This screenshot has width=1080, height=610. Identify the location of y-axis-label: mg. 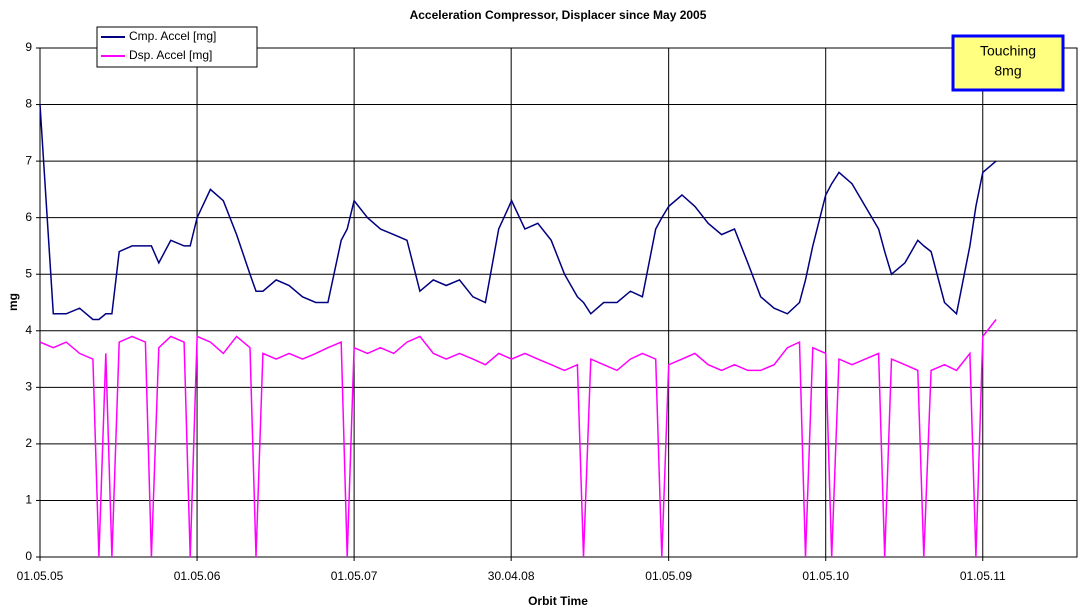
(13, 302).